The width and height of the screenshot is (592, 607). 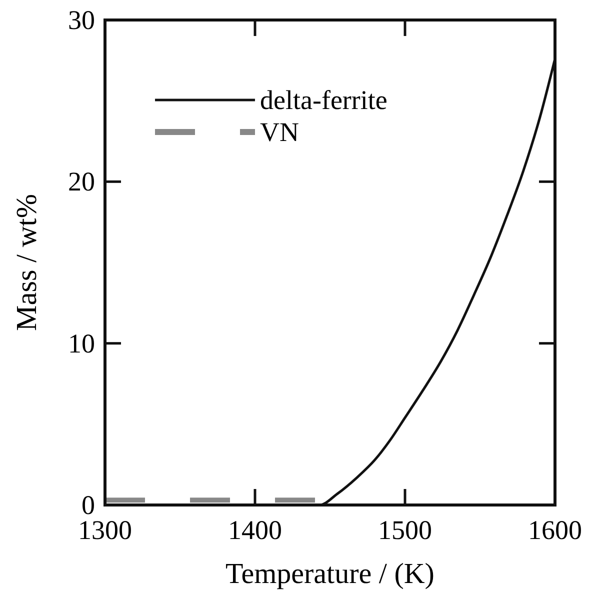 What do you see at coordinates (27, 262) in the screenshot?
I see `y-axis-title: Mass / wt%` at bounding box center [27, 262].